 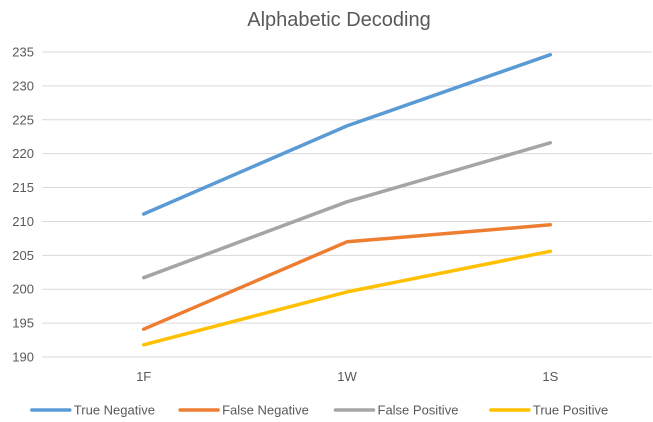 What do you see at coordinates (23, 153) in the screenshot?
I see `y-tick-label: 220` at bounding box center [23, 153].